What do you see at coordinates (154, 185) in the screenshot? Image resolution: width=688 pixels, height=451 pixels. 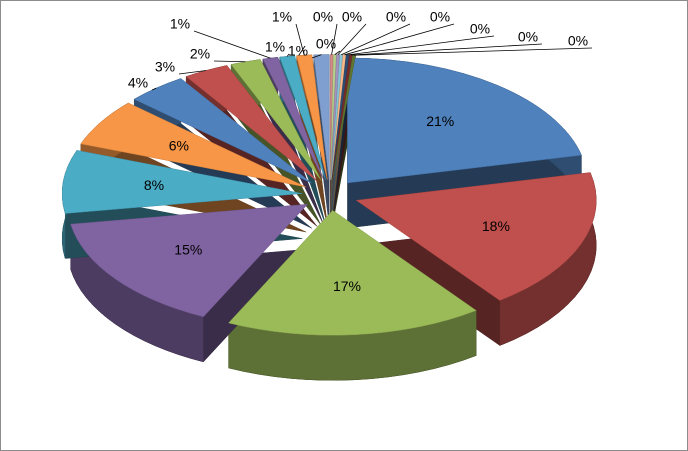 I see `data-label: 8%` at bounding box center [154, 185].